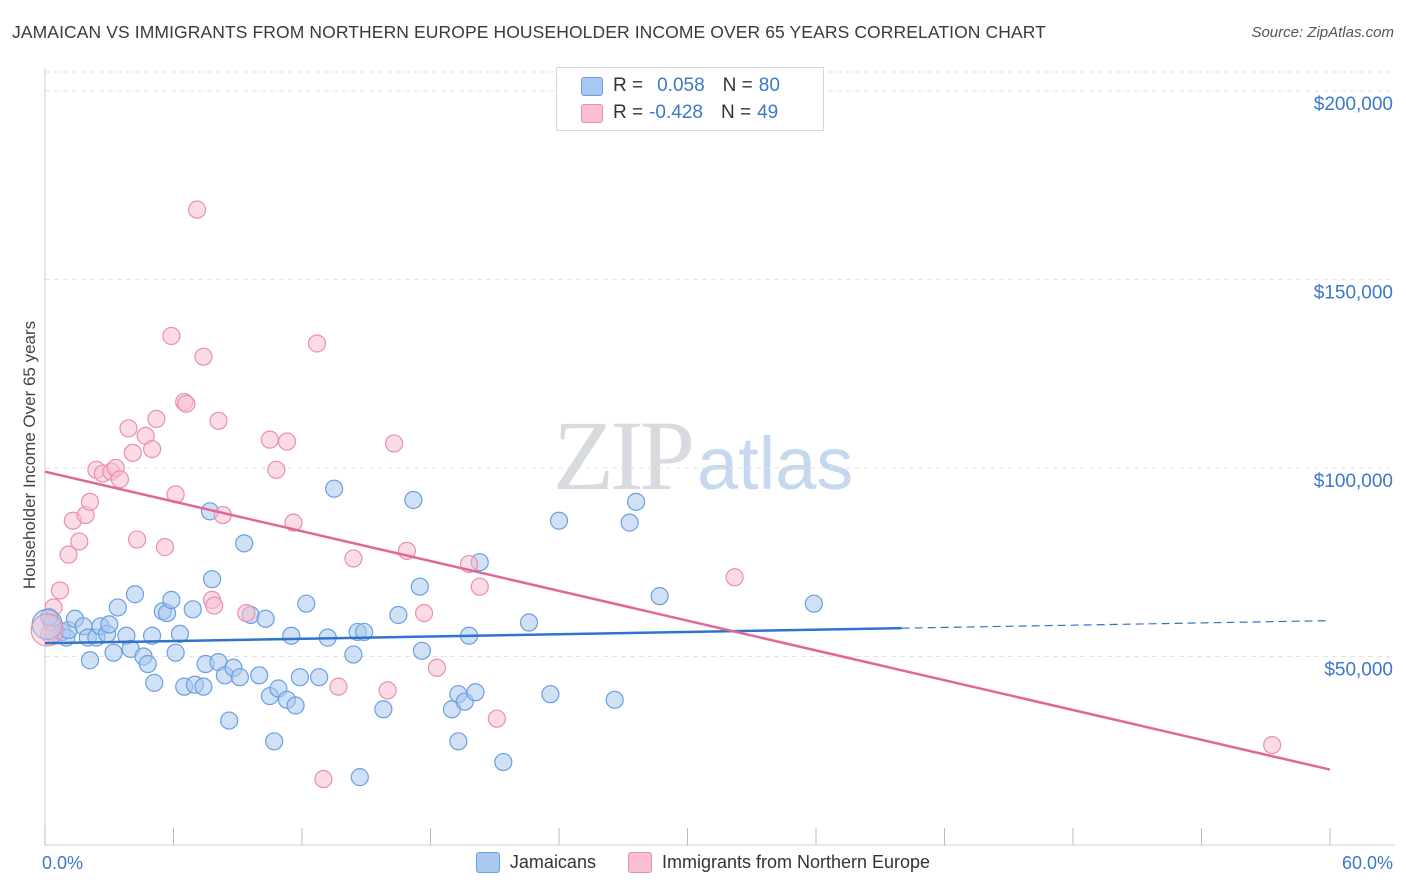 Image resolution: width=1406 pixels, height=892 pixels. I want to click on watermark-atlas: atlas, so click(775, 463).